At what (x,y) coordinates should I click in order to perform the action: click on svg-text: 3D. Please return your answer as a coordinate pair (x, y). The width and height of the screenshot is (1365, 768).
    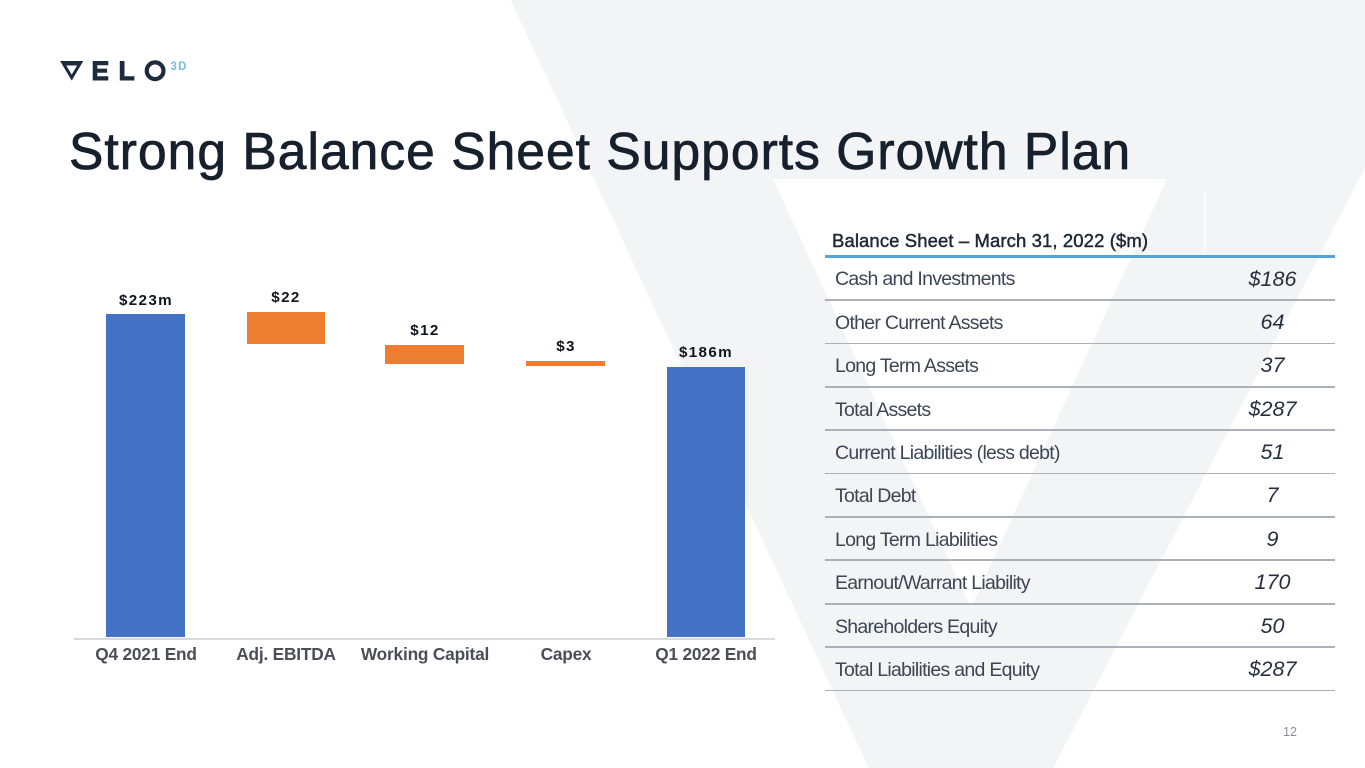
    Looking at the image, I should click on (179, 67).